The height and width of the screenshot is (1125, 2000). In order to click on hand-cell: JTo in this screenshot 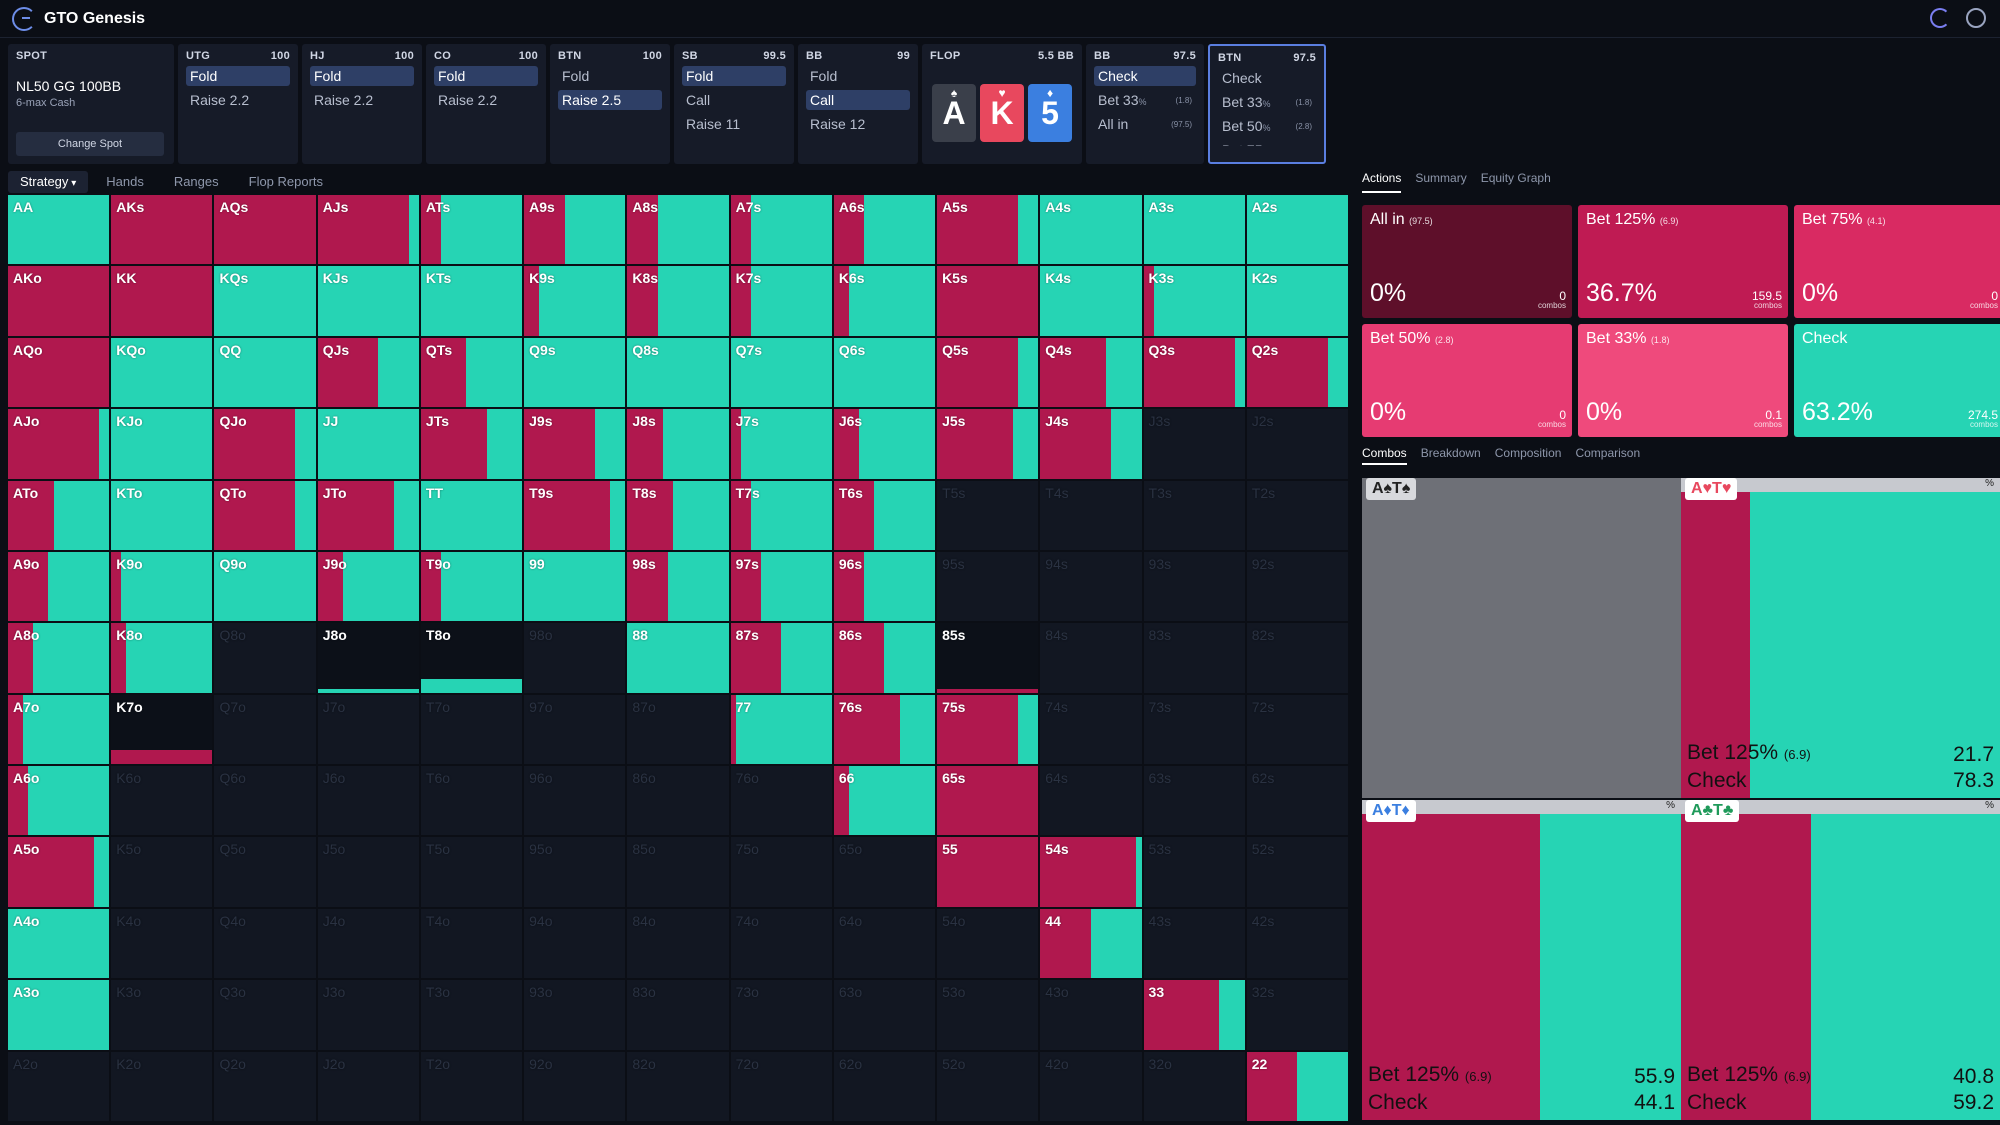, I will do `click(368, 515)`.